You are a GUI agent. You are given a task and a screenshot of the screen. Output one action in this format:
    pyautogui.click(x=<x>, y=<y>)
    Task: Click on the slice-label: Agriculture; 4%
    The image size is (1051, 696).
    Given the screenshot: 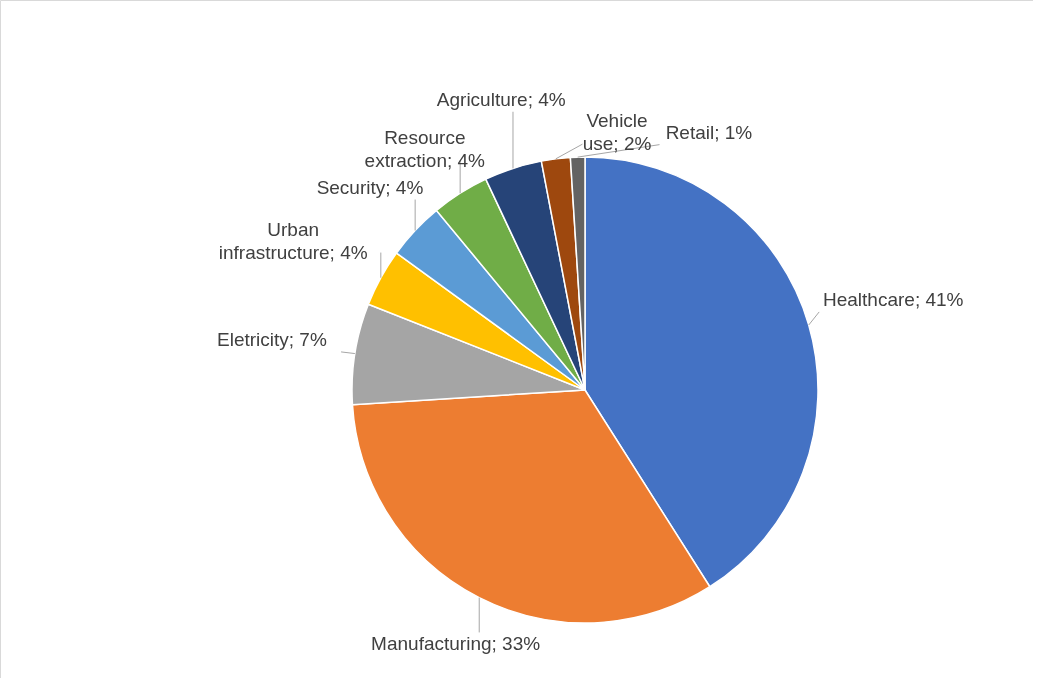 What is the action you would take?
    pyautogui.click(x=501, y=100)
    